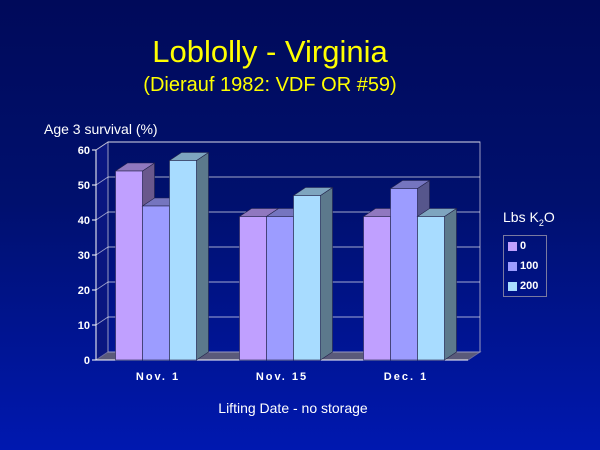 The height and width of the screenshot is (450, 600). I want to click on y-tick-label: 0, so click(87, 361).